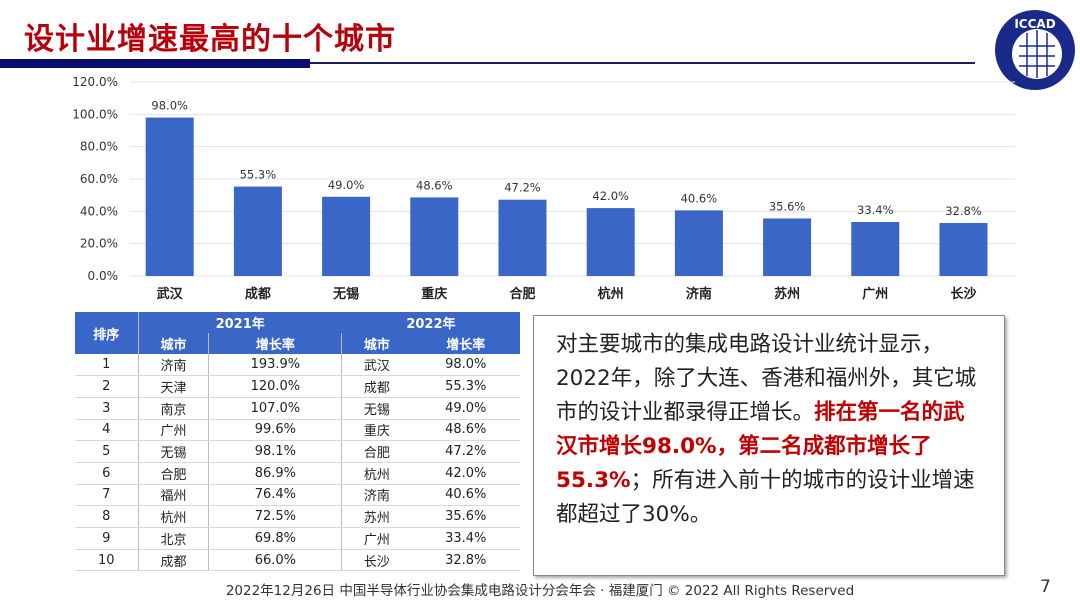 This screenshot has height=607, width=1080. I want to click on rate-2022-cell: 55.3%, so click(465, 386).